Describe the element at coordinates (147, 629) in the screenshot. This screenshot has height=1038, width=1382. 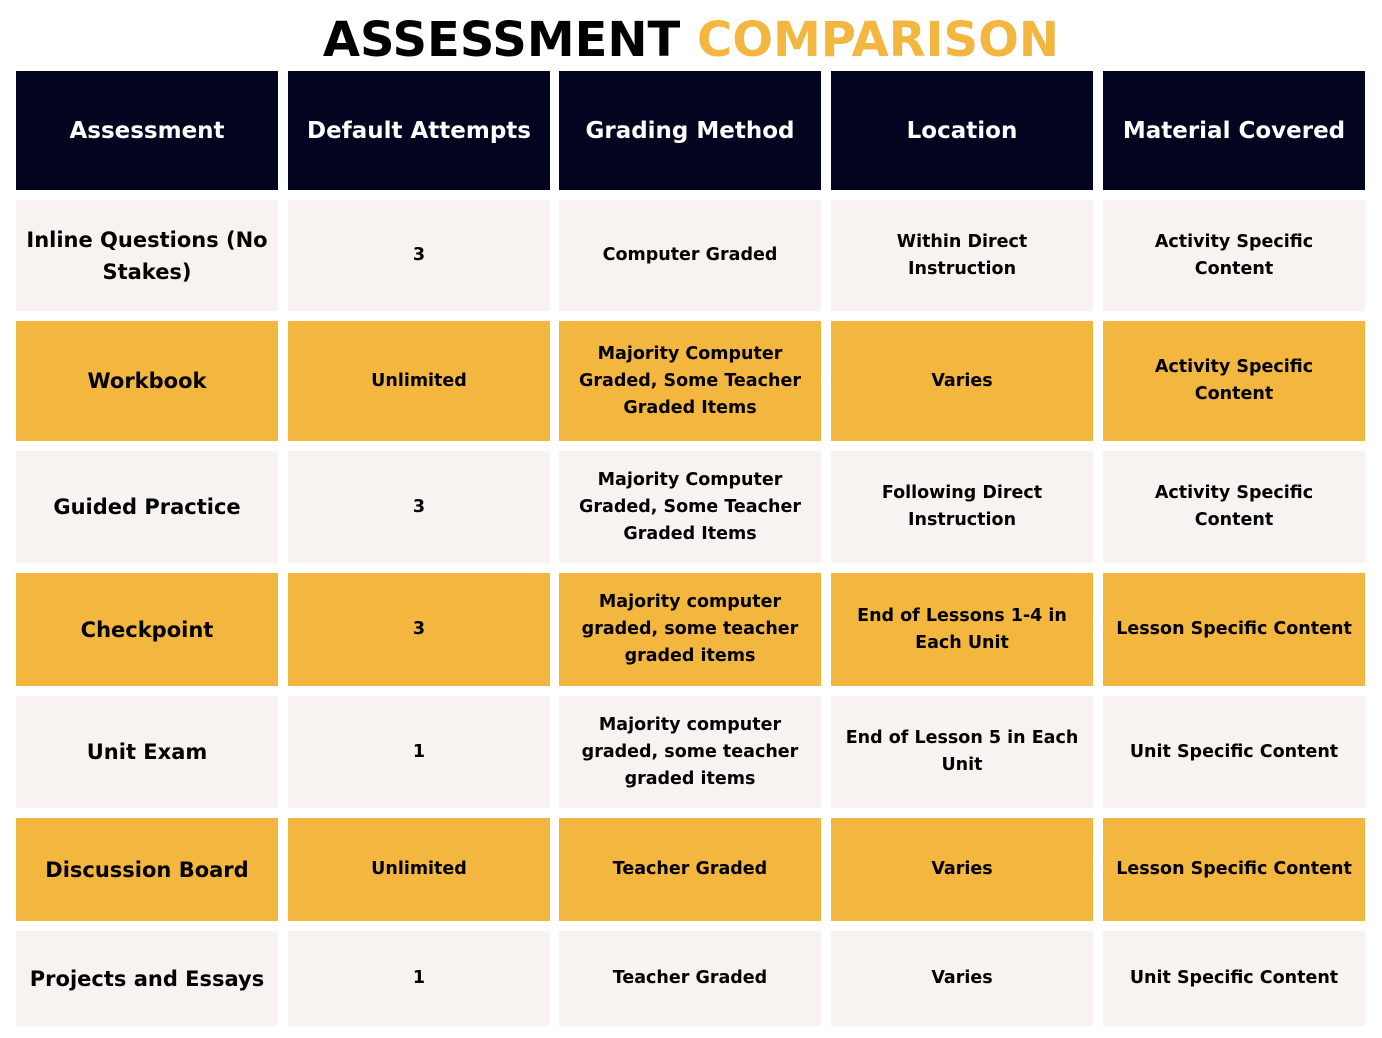
I see `table-cell-assessment: Checkpoint` at that location.